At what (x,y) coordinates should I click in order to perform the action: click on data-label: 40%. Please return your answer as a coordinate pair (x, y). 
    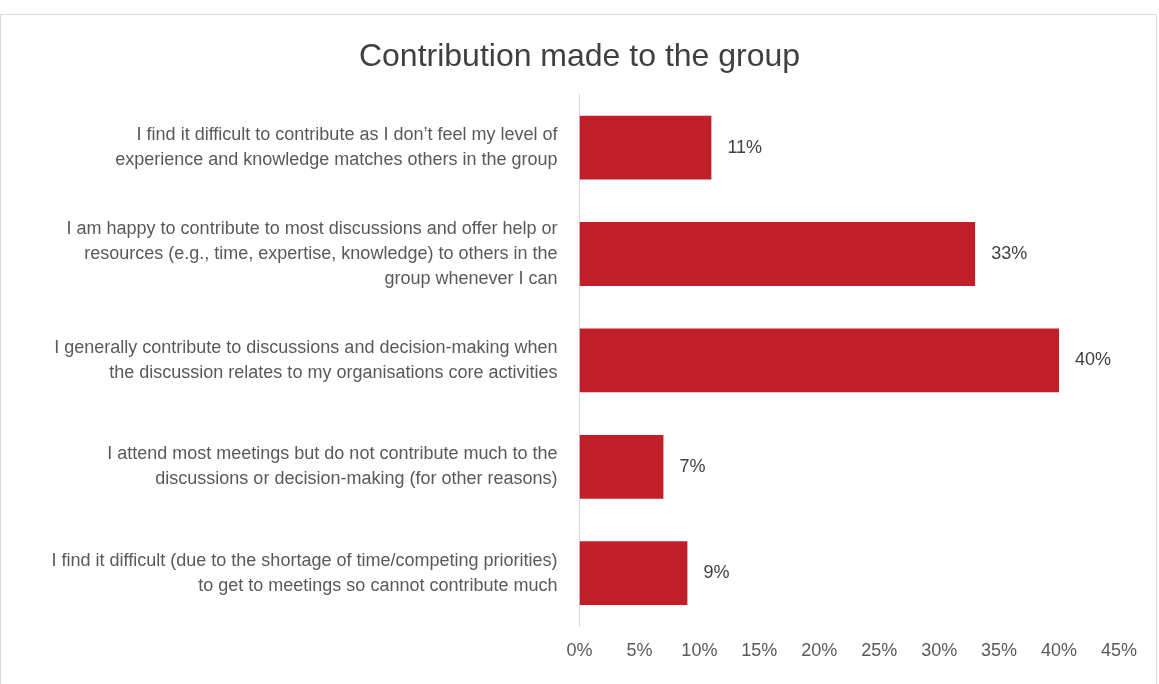
    Looking at the image, I should click on (1093, 359).